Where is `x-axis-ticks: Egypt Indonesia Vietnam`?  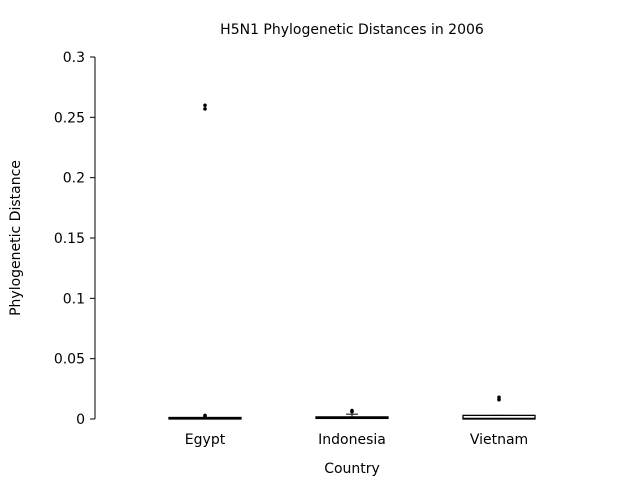 x-axis-ticks: Egypt Indonesia Vietnam is located at coordinates (356, 440).